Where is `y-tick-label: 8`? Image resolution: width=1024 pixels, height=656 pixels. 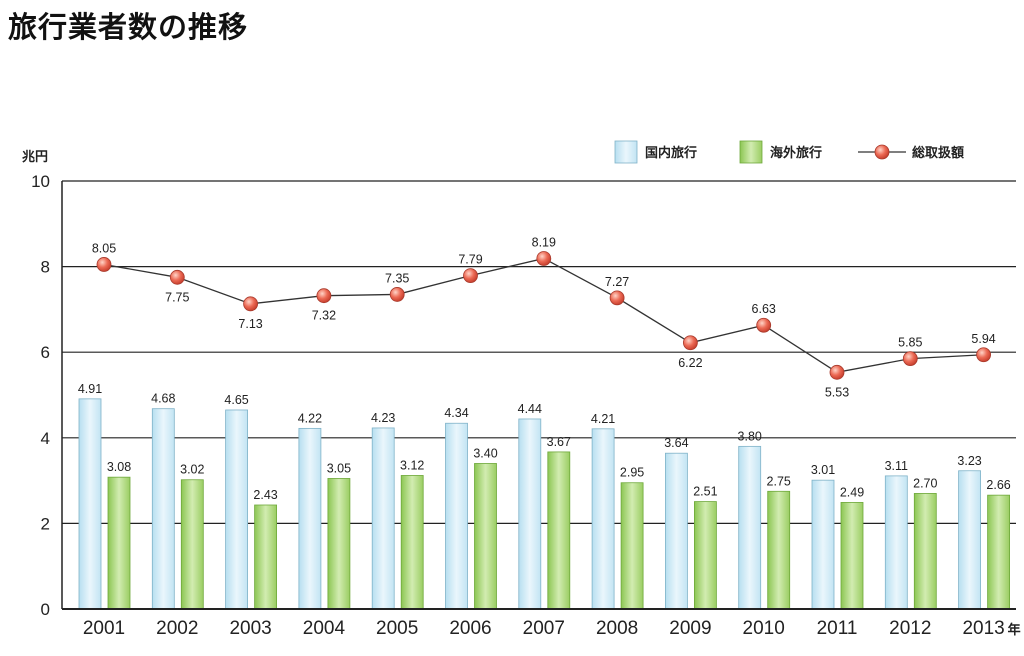
y-tick-label: 8 is located at coordinates (45, 267).